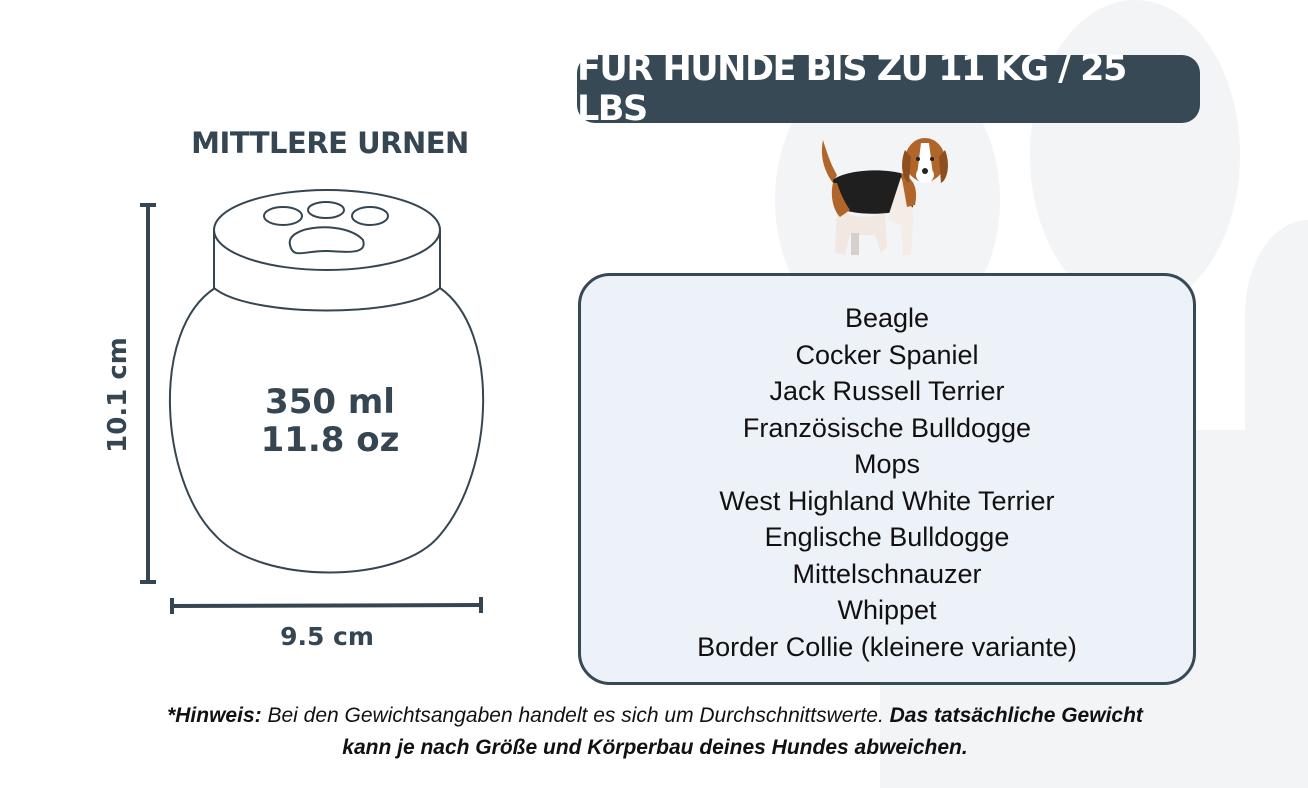  What do you see at coordinates (887, 427) in the screenshot?
I see `breed-item: Französische Bulldogge` at bounding box center [887, 427].